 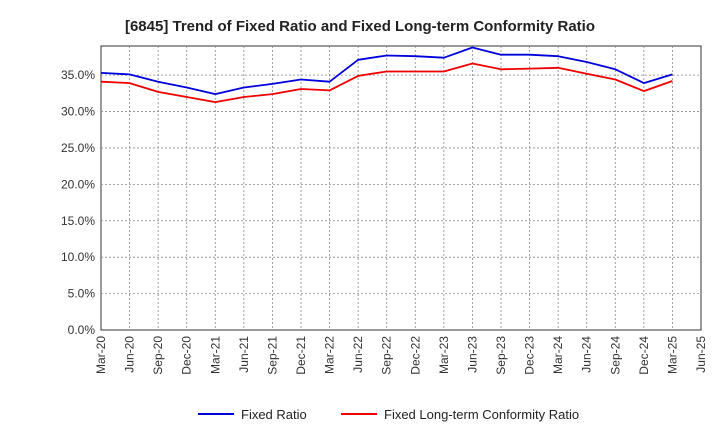 I want to click on x-tick-label: Dec-24, so click(x=644, y=355).